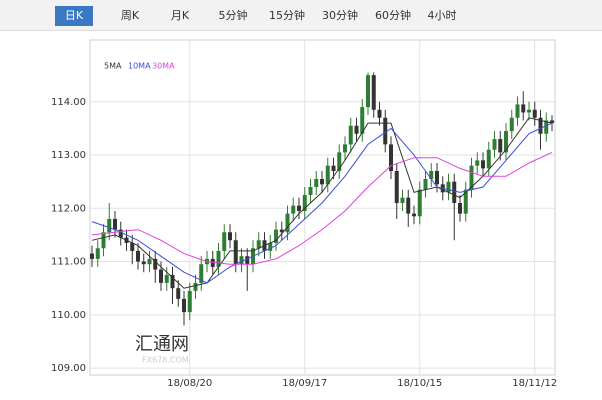 Image resolution: width=602 pixels, height=400 pixels. I want to click on legend-label: 5MA, so click(113, 66).